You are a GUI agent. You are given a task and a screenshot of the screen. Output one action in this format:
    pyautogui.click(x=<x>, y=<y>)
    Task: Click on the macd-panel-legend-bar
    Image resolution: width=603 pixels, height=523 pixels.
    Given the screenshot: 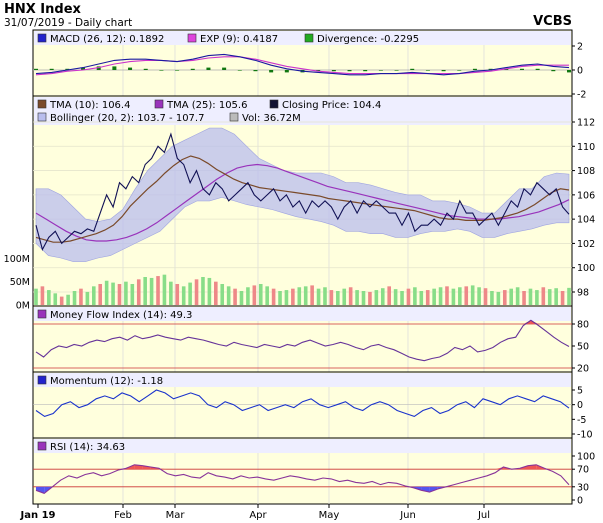 What is the action you would take?
    pyautogui.click(x=302, y=38)
    